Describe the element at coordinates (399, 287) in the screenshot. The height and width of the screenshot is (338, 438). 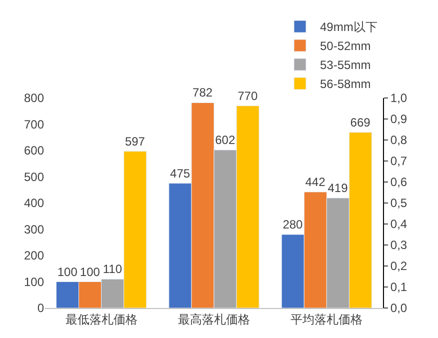
I see `y2-tick-label: 0,1` at that location.